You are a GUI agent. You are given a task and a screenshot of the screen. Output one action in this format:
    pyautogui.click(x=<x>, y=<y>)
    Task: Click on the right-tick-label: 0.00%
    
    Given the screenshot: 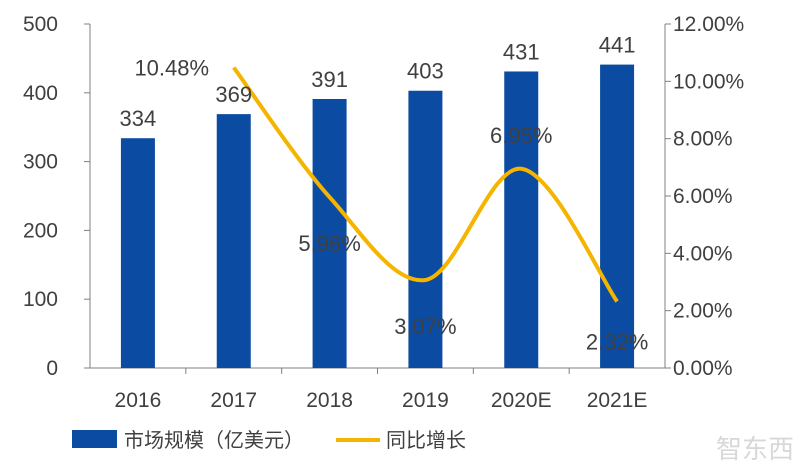 What is the action you would take?
    pyautogui.click(x=703, y=368)
    